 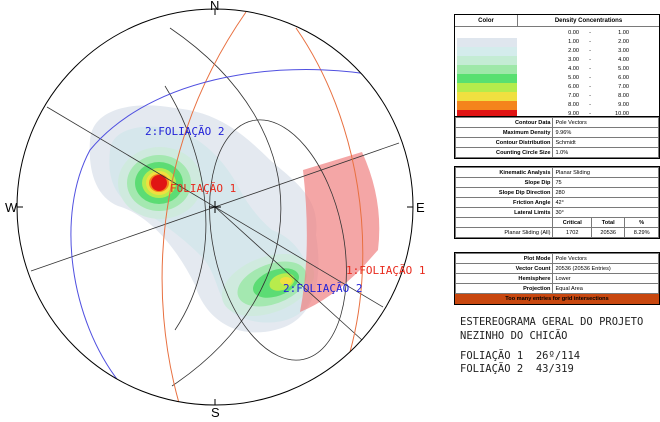 I want to click on plot-value: Pole Vectors, so click(x=605, y=258).